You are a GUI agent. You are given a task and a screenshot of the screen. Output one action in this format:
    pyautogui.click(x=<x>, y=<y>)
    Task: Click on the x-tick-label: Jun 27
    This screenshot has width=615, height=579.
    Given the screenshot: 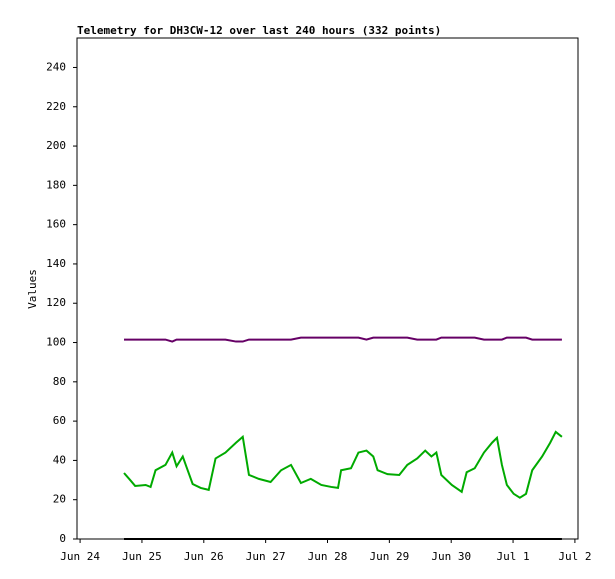 What is the action you would take?
    pyautogui.click(x=266, y=556)
    